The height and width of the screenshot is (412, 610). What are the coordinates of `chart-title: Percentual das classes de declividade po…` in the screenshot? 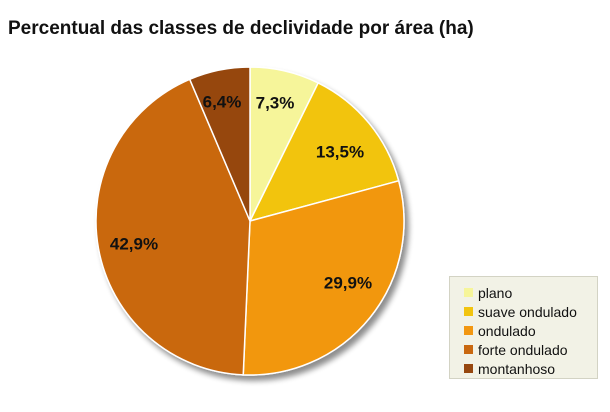 It's located at (241, 28).